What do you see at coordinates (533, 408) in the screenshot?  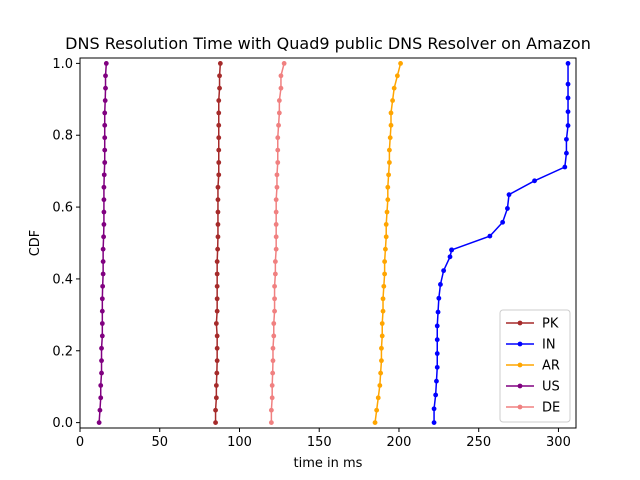 I see `legend-item-de: DE` at bounding box center [533, 408].